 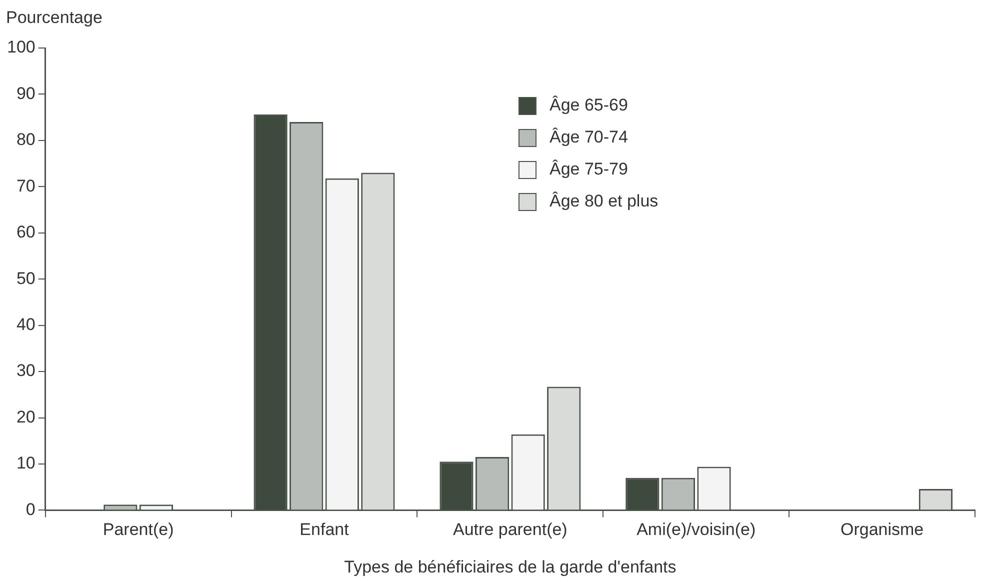 I want to click on legend-label: Âge 75-79, so click(x=588, y=169).